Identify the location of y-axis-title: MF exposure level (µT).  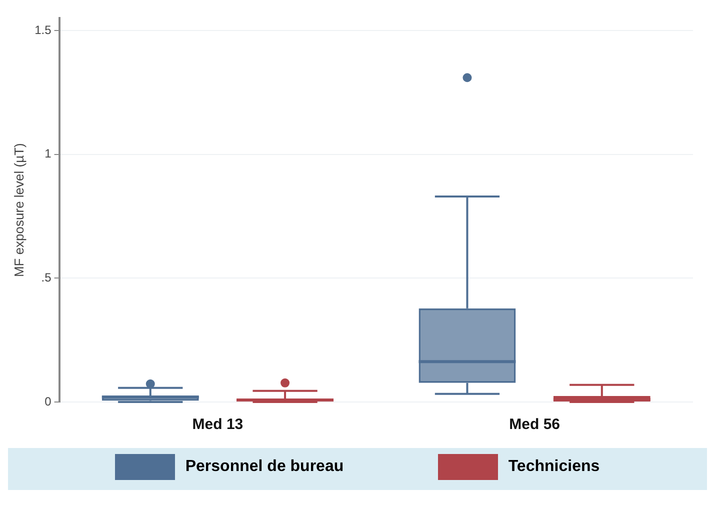
(18, 210).